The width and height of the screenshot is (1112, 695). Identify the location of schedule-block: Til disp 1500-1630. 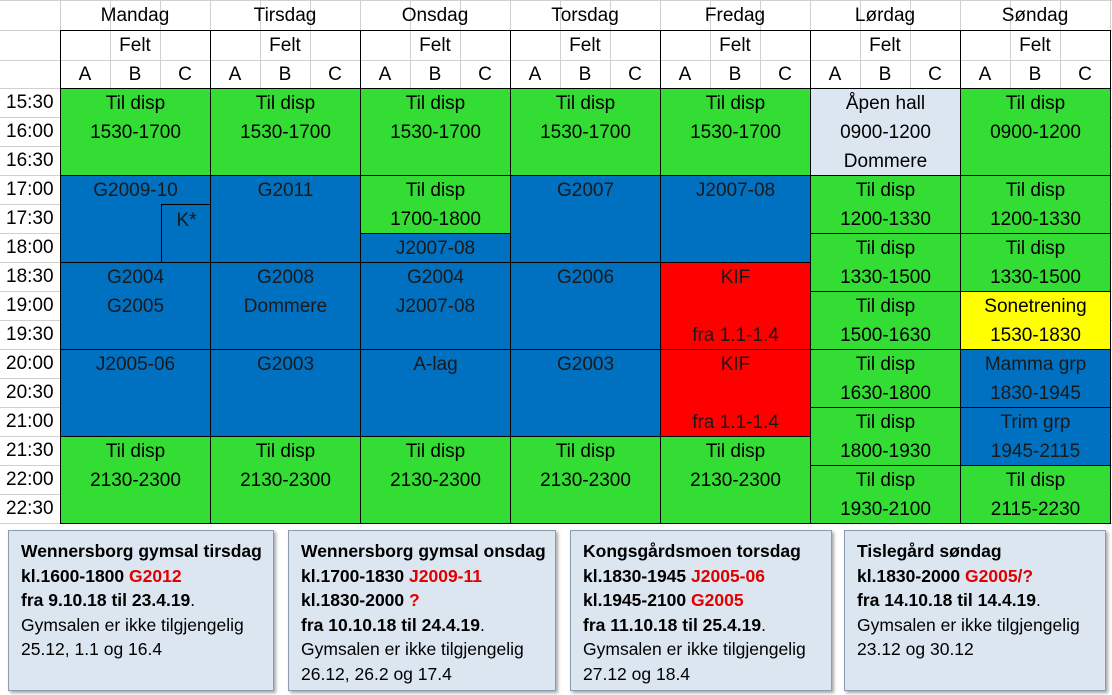
(885, 320).